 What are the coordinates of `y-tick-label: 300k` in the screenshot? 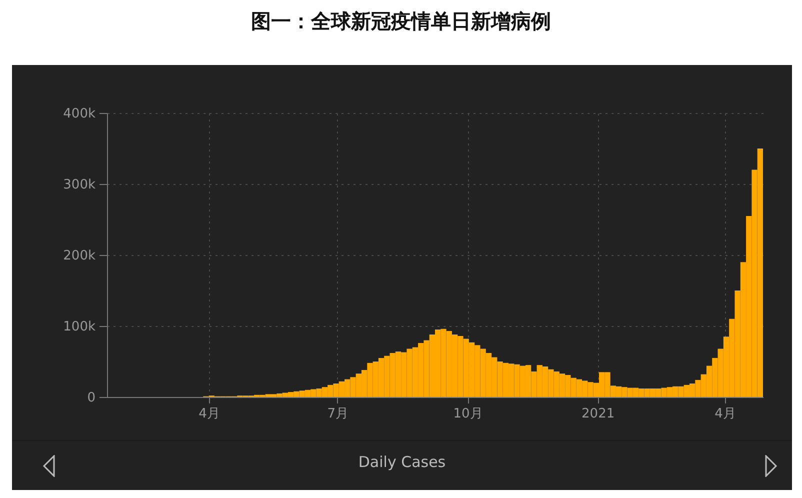 It's located at (79, 185).